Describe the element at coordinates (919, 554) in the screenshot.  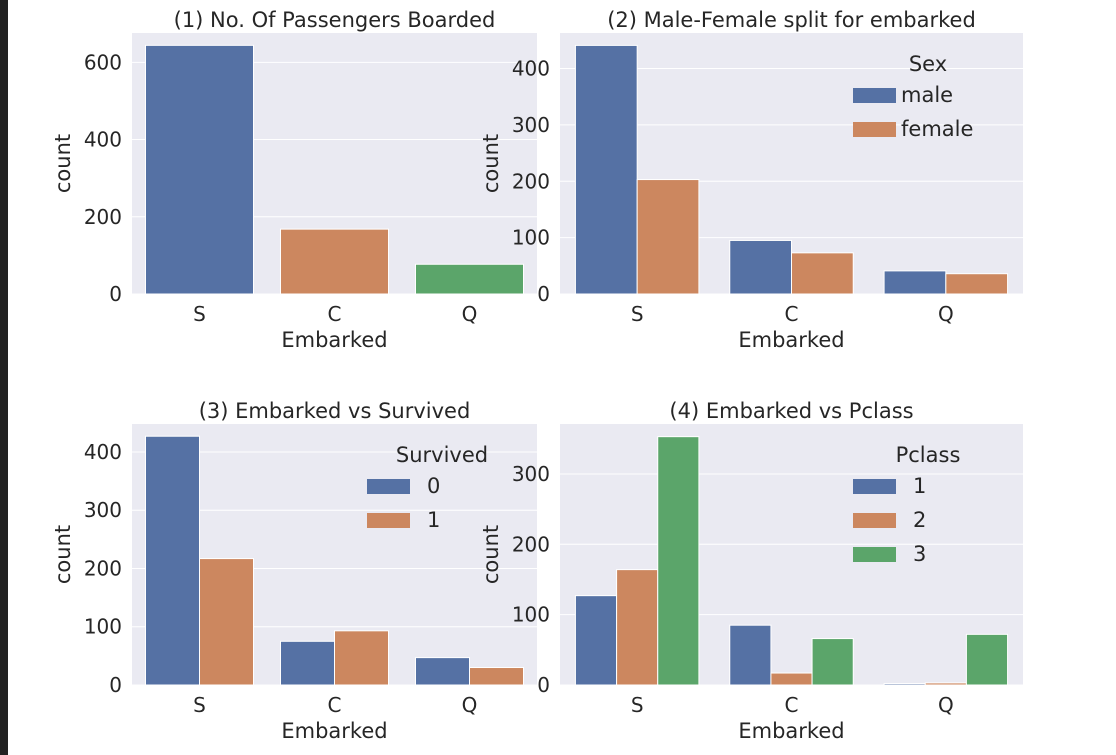
I see `legend-label: 3` at that location.